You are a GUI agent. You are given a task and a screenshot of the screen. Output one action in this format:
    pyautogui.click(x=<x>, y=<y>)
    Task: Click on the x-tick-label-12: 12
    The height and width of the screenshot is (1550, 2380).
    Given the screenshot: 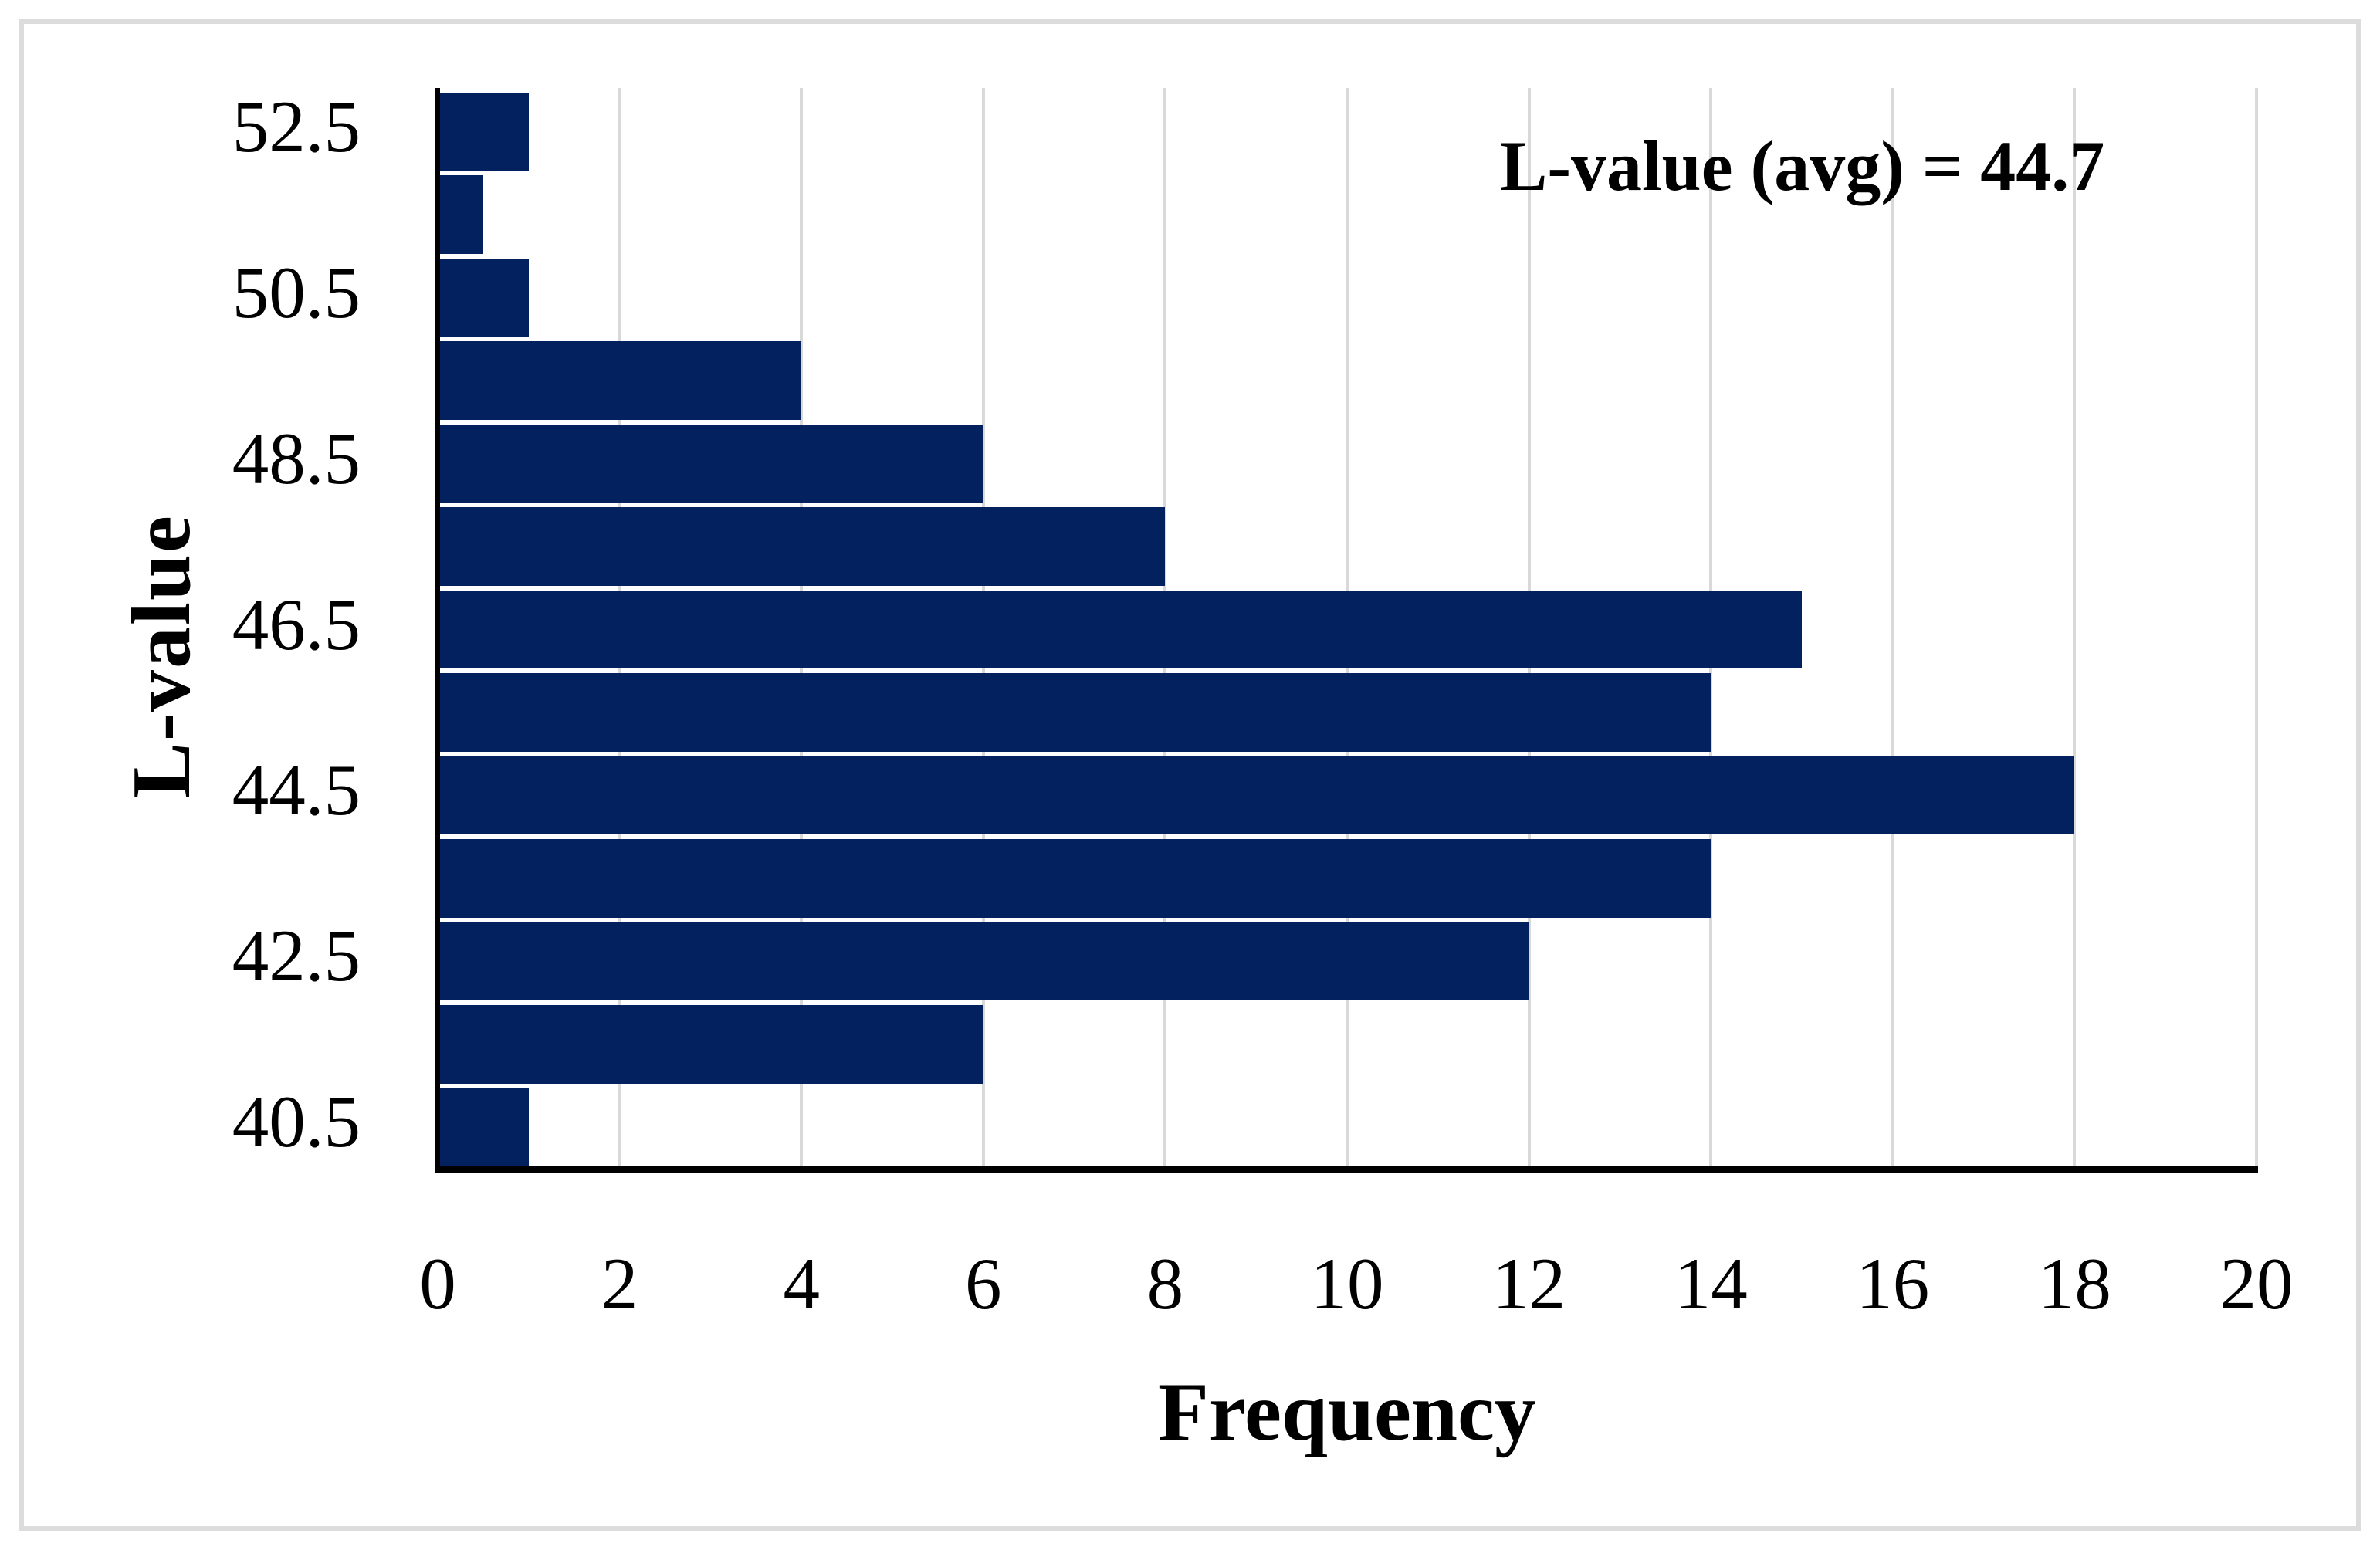 What is the action you would take?
    pyautogui.click(x=1529, y=1284)
    